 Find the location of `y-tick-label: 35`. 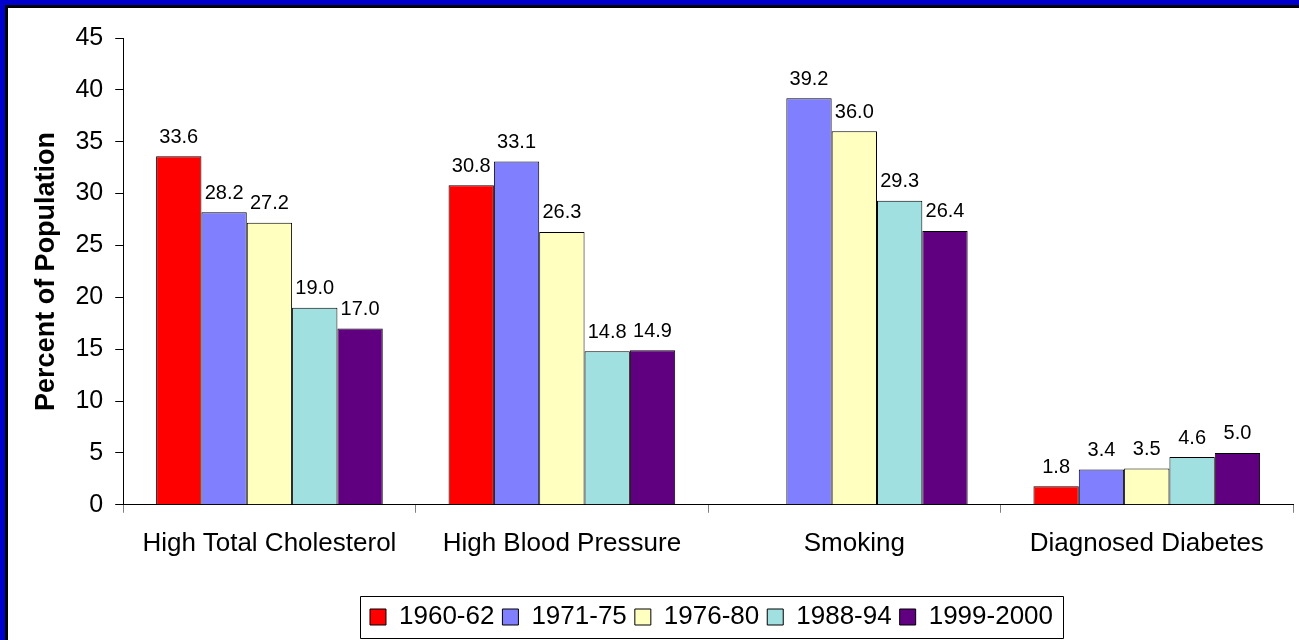

y-tick-label: 35 is located at coordinates (89, 139).